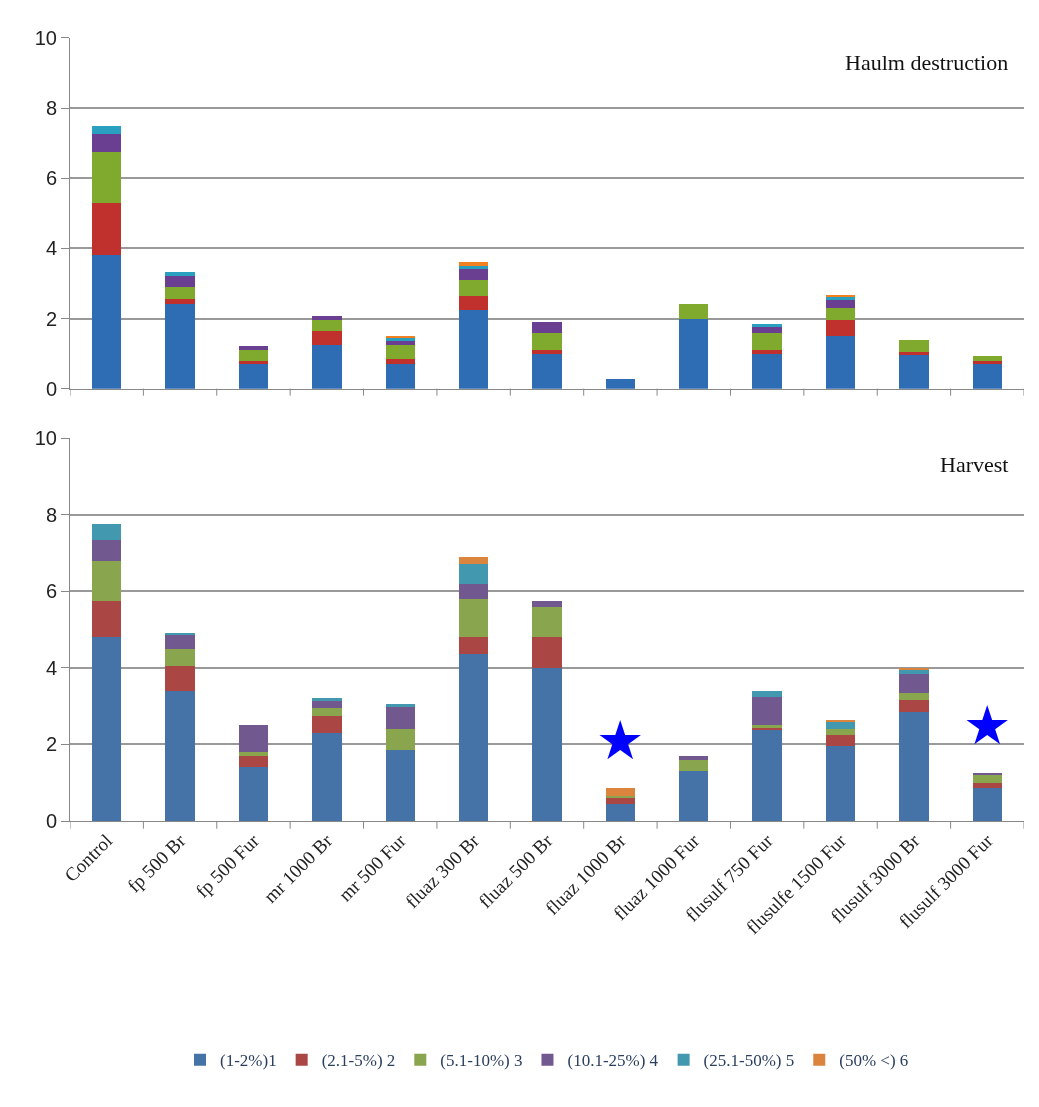  I want to click on text: Harvest, so click(974, 464).